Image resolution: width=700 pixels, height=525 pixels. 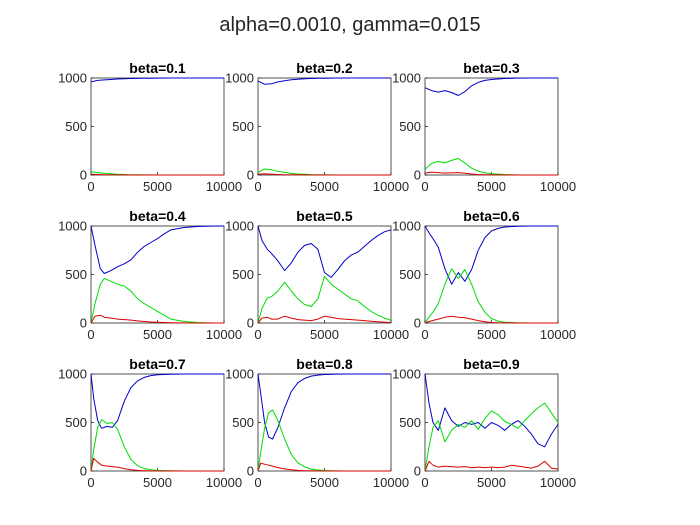 I want to click on subplot-5: beta=0.5 0 5000 10000 0 500 1000, so click(x=317, y=275).